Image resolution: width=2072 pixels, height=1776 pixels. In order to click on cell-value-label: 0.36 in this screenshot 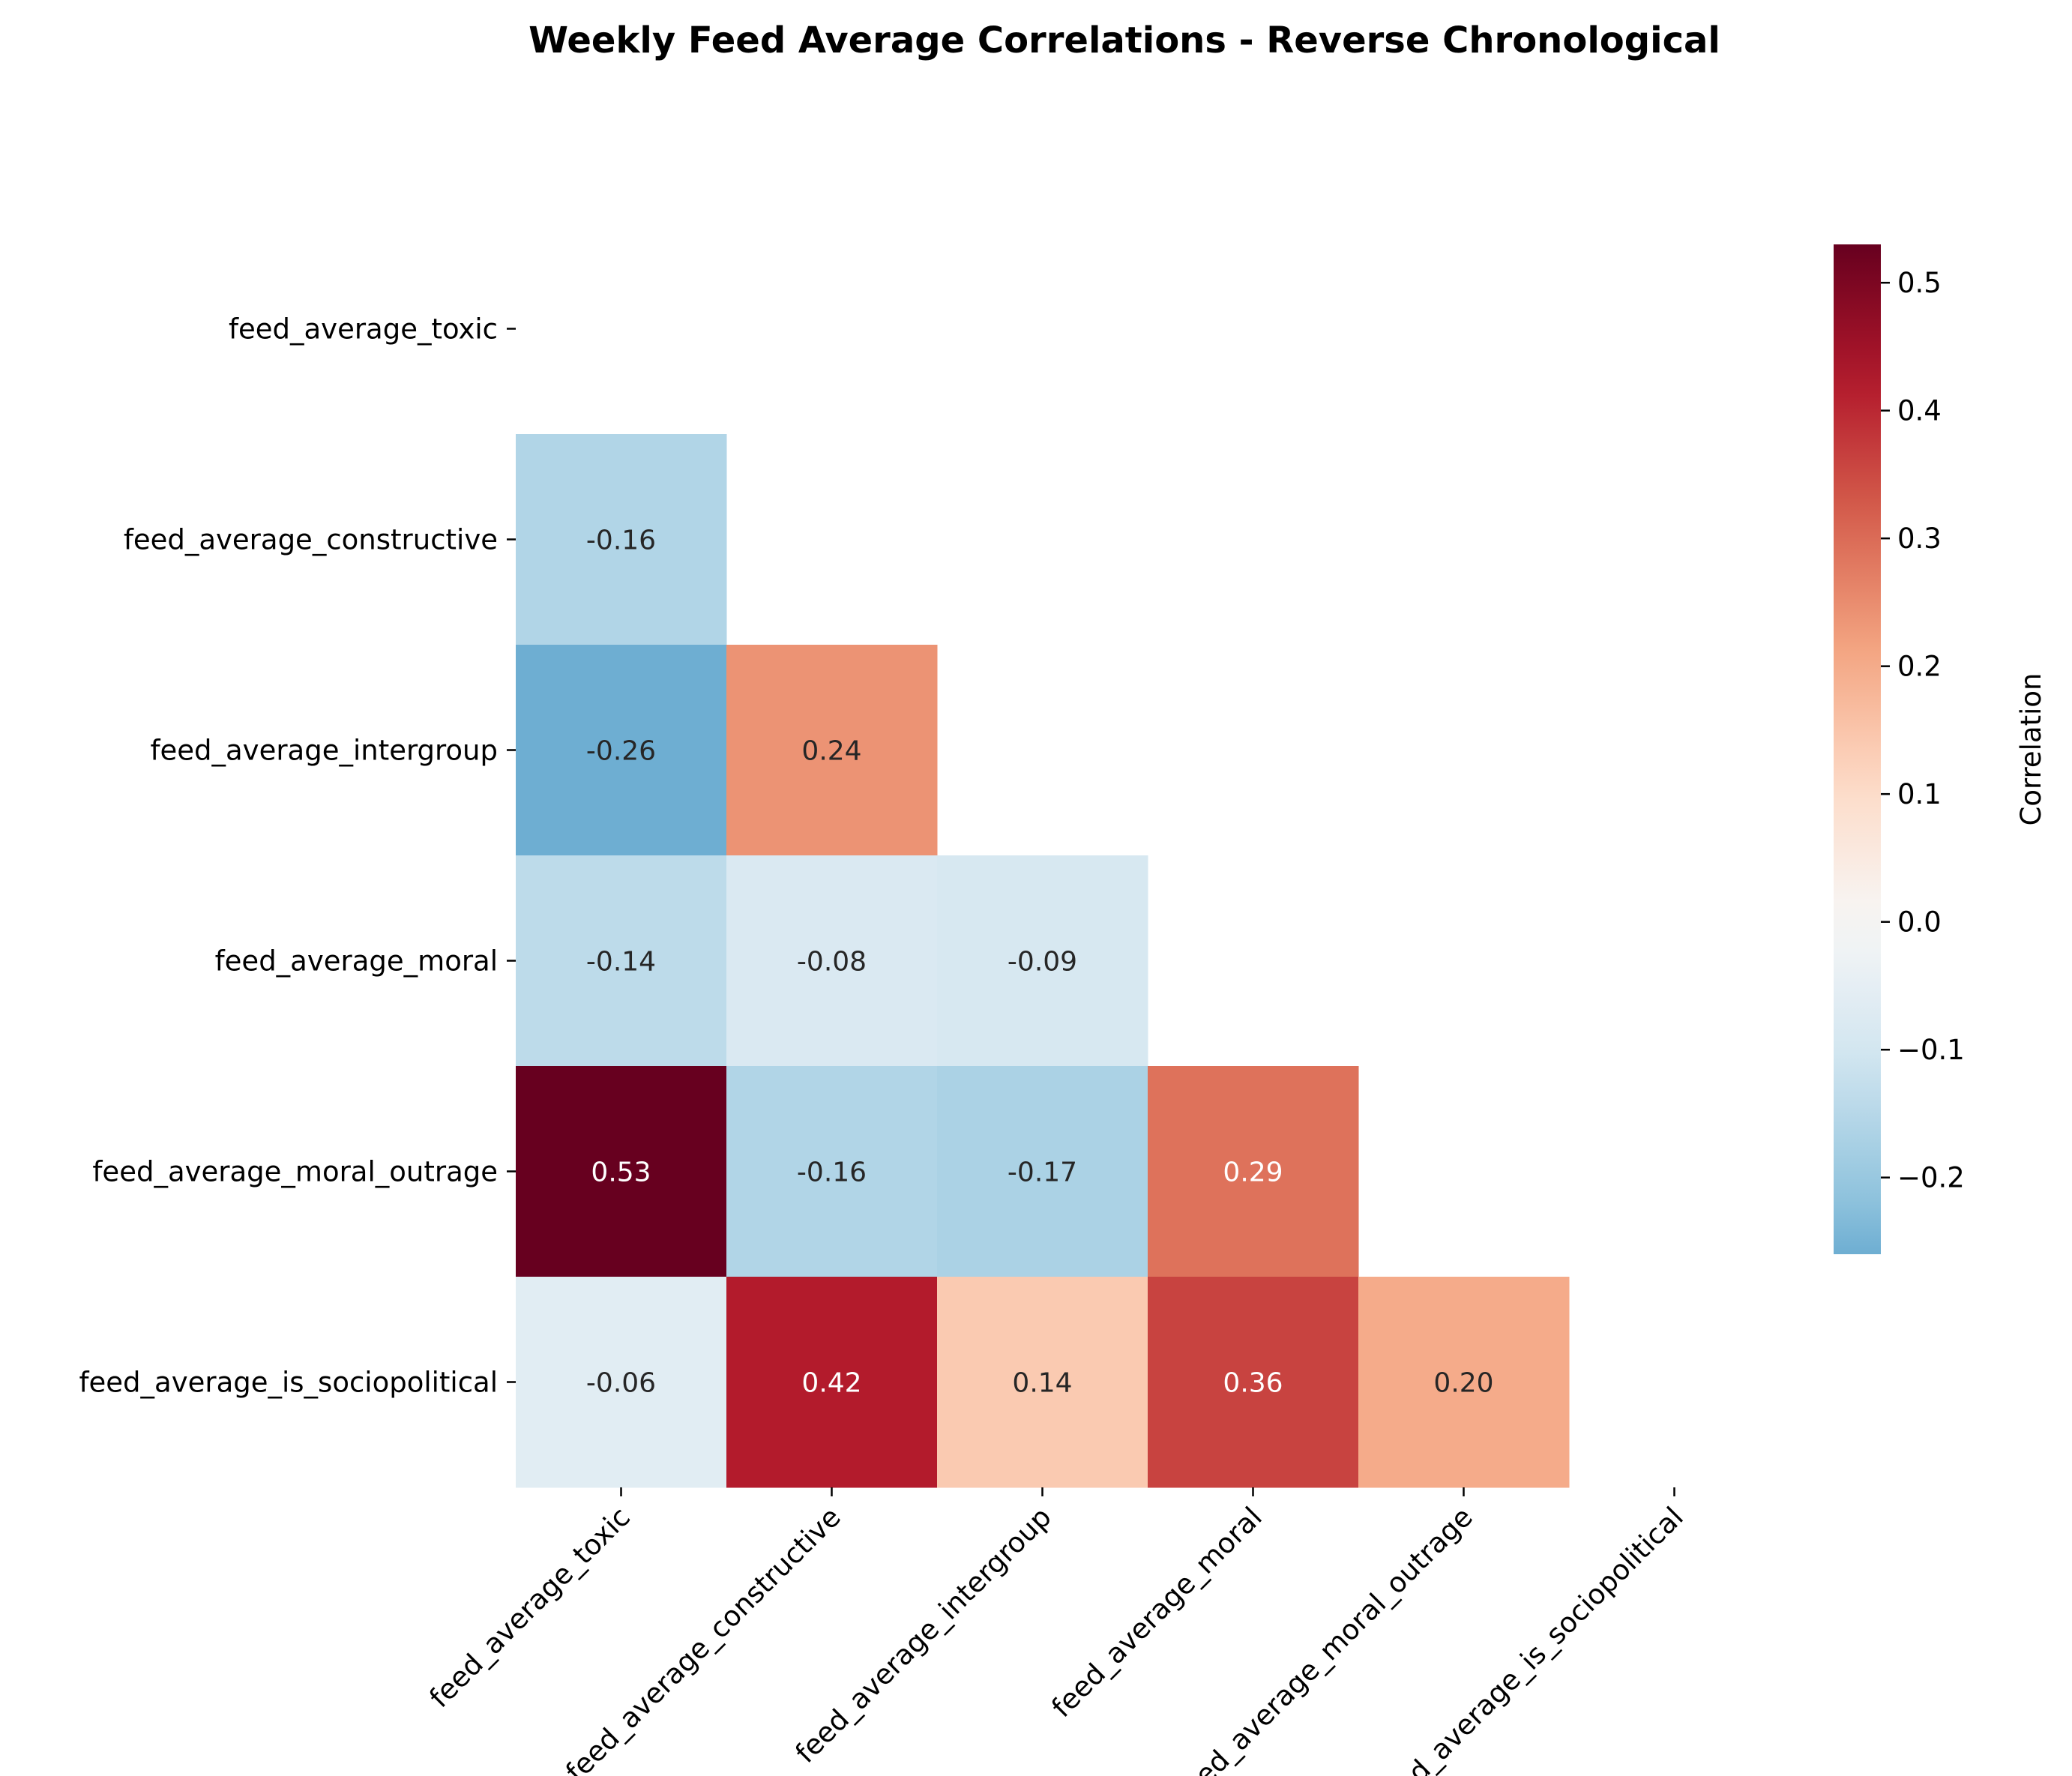, I will do `click(1253, 1383)`.